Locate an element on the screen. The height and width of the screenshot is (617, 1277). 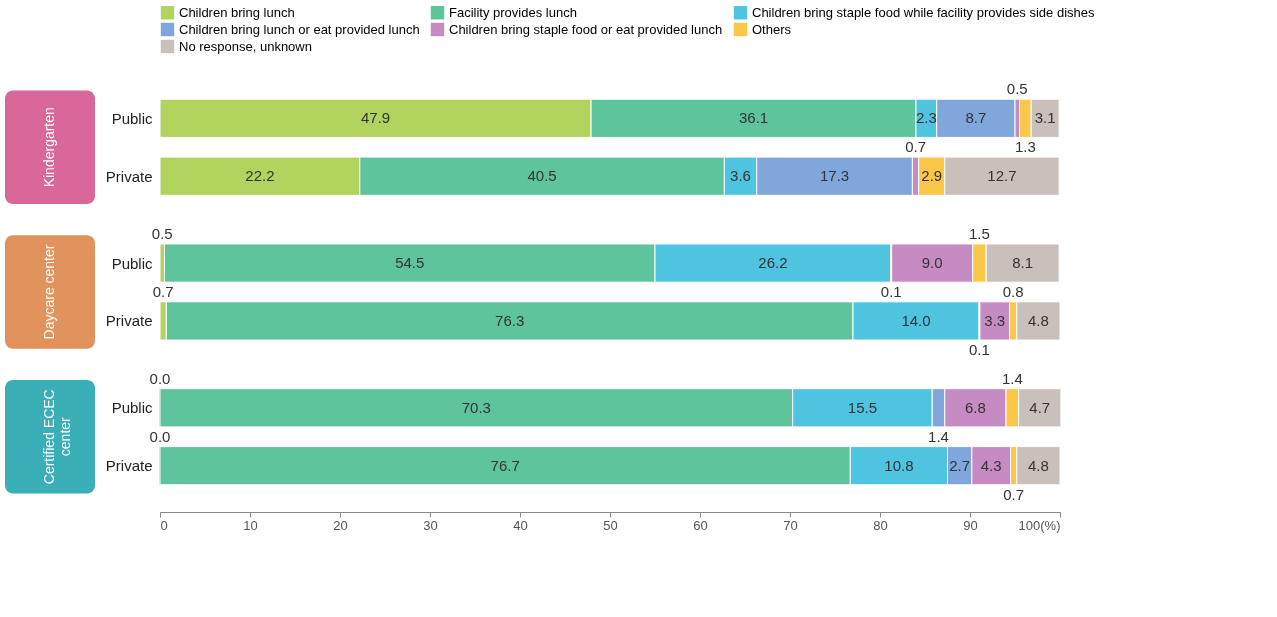
data-label: 26.2 is located at coordinates (773, 263).